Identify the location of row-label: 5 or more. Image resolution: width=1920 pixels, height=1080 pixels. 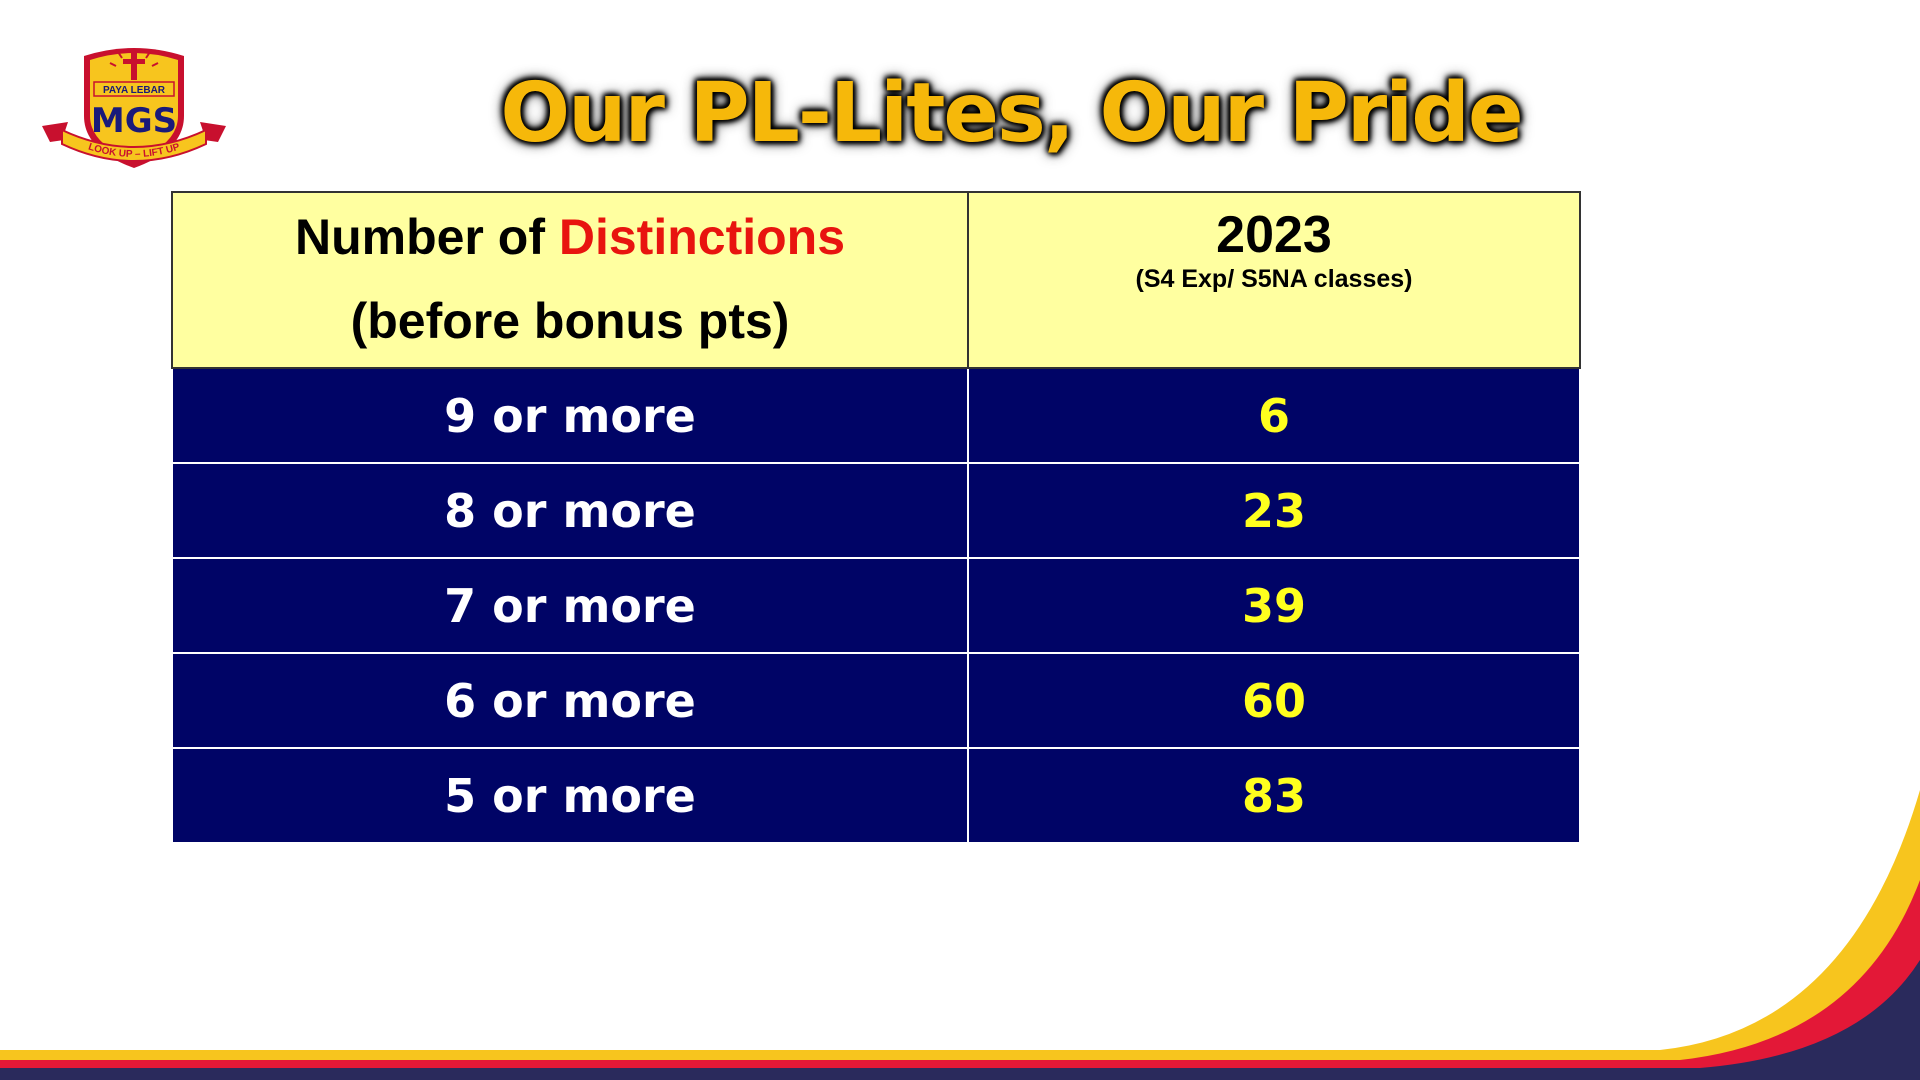
(570, 795).